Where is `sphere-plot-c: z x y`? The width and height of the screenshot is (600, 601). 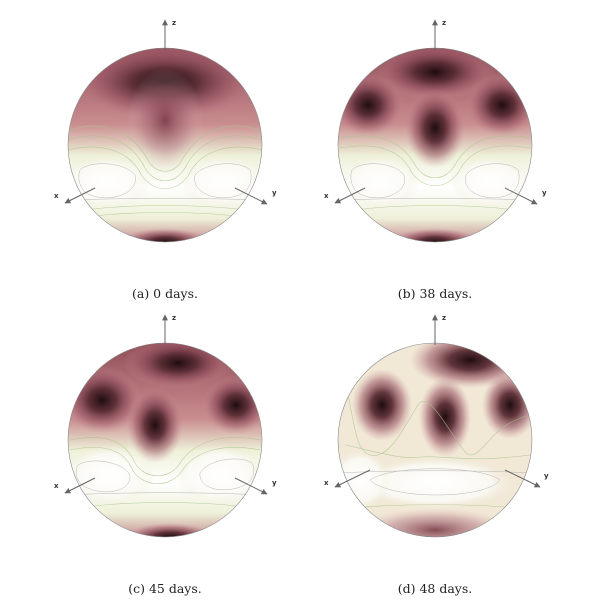 sphere-plot-c: z x y is located at coordinates (165, 426).